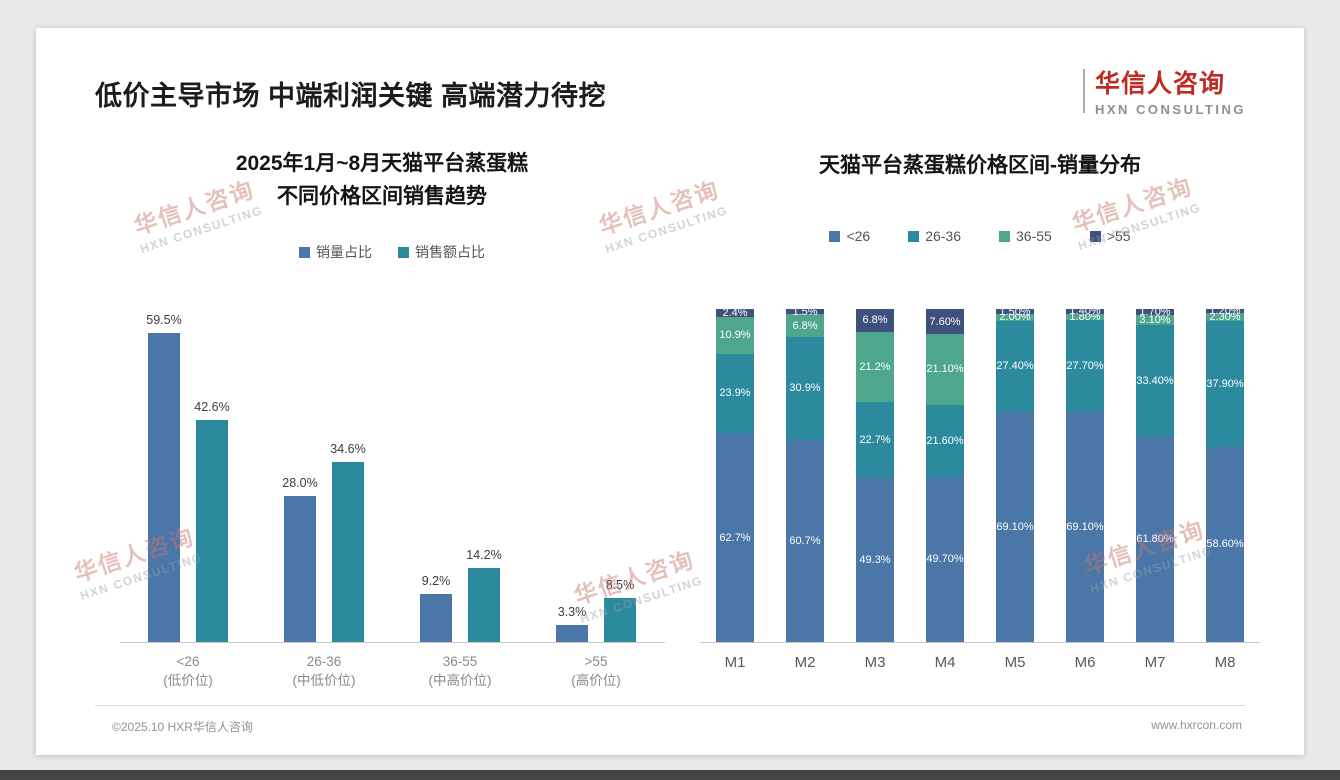  I want to click on segment-value-label: 22.7%, so click(875, 440).